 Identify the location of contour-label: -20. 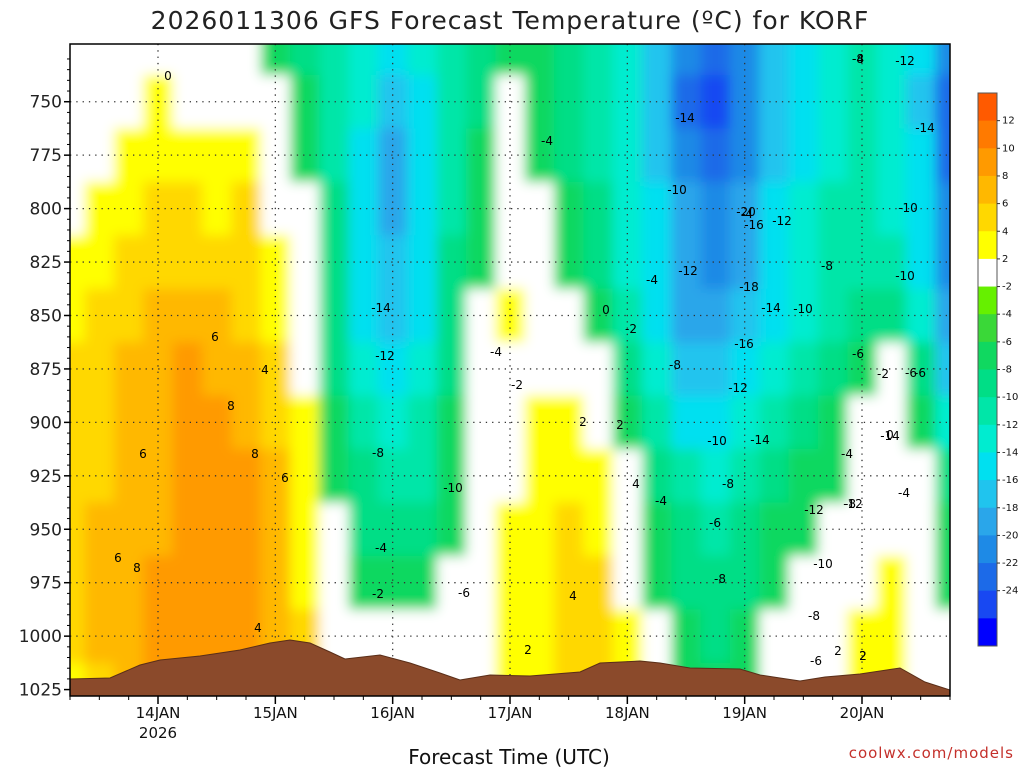
(746, 212).